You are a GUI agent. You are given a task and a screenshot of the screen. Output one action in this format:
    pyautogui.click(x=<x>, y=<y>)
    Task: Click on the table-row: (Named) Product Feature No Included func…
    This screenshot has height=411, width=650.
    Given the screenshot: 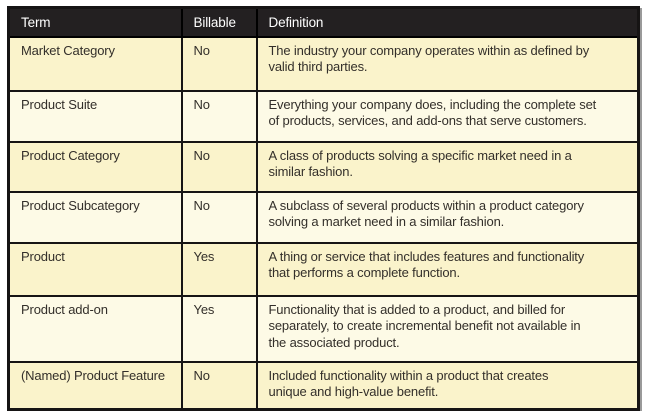 What is the action you would take?
    pyautogui.click(x=323, y=385)
    